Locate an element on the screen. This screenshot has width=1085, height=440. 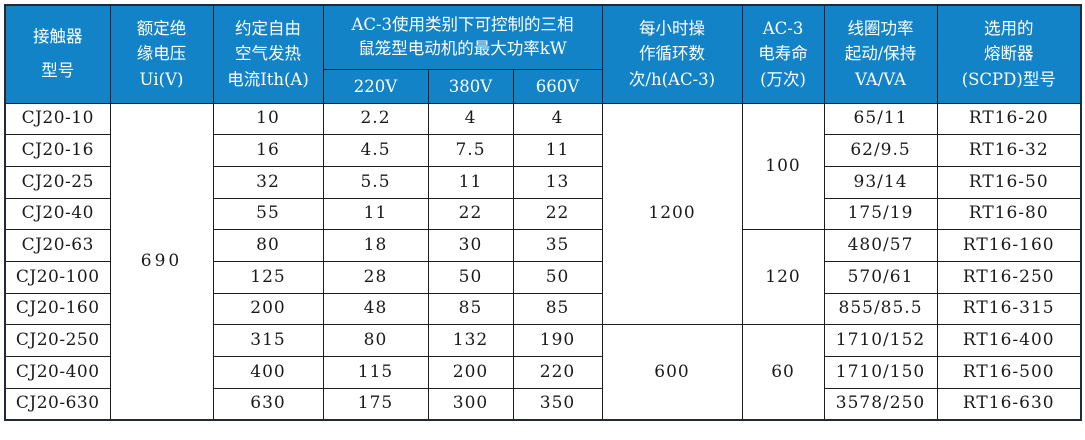
header-line: 缘电压 is located at coordinates (161, 54).